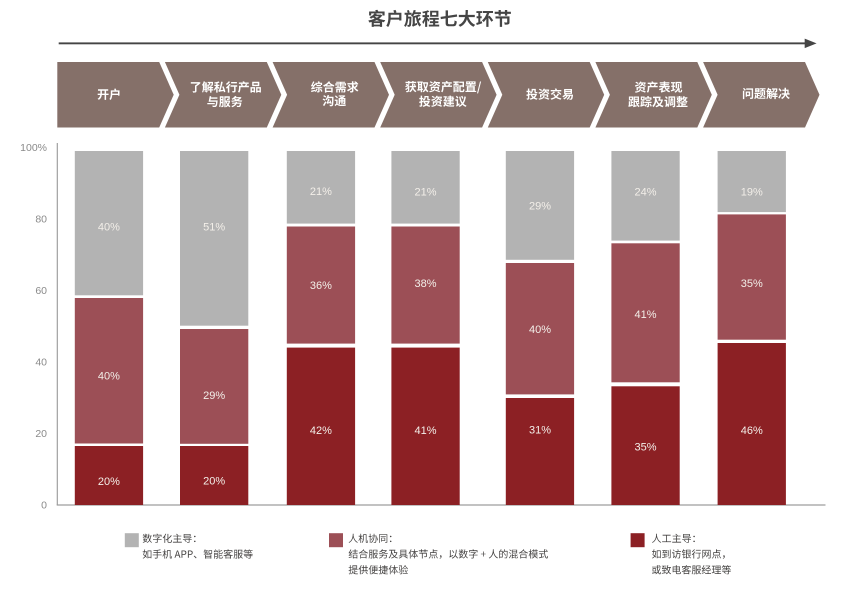  Describe the element at coordinates (33, 148) in the screenshot. I see `svg-text: 100%` at that location.